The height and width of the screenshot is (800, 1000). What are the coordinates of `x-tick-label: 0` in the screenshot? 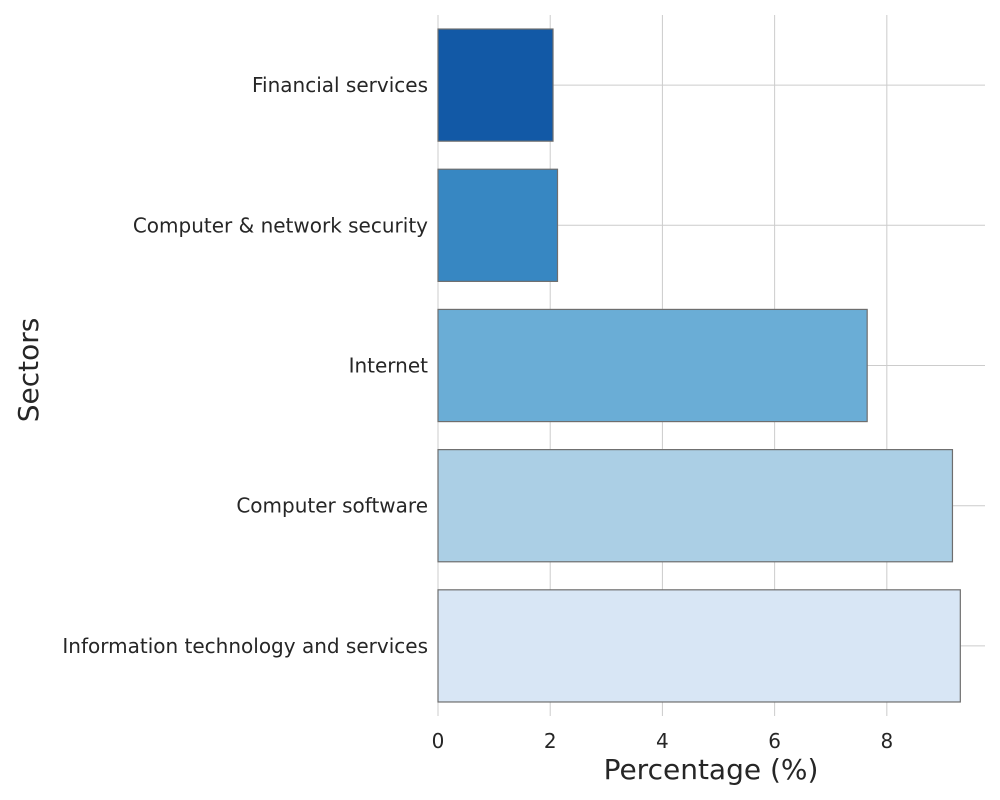 It's located at (438, 741).